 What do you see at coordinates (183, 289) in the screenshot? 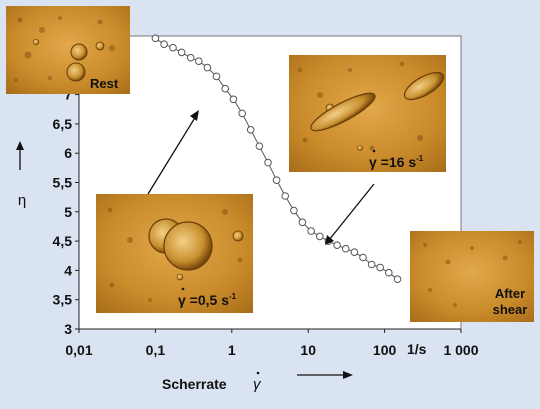
I see `shear-0-5-dot` at bounding box center [183, 289].